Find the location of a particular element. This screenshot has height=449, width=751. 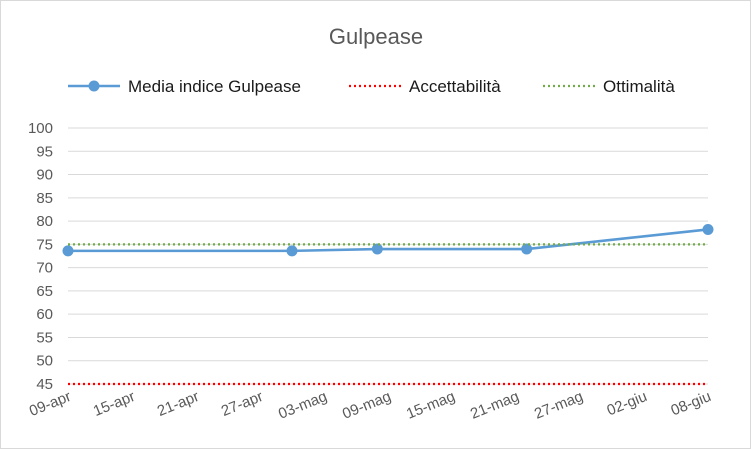

y-tick-label: 90 is located at coordinates (44, 175).